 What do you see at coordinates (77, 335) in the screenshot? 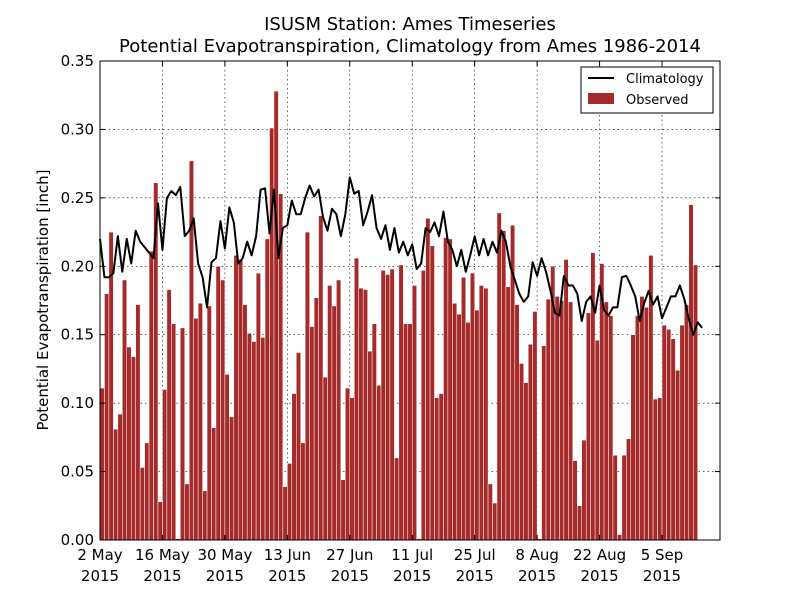
I see `y-tick-label: 0.15` at bounding box center [77, 335].